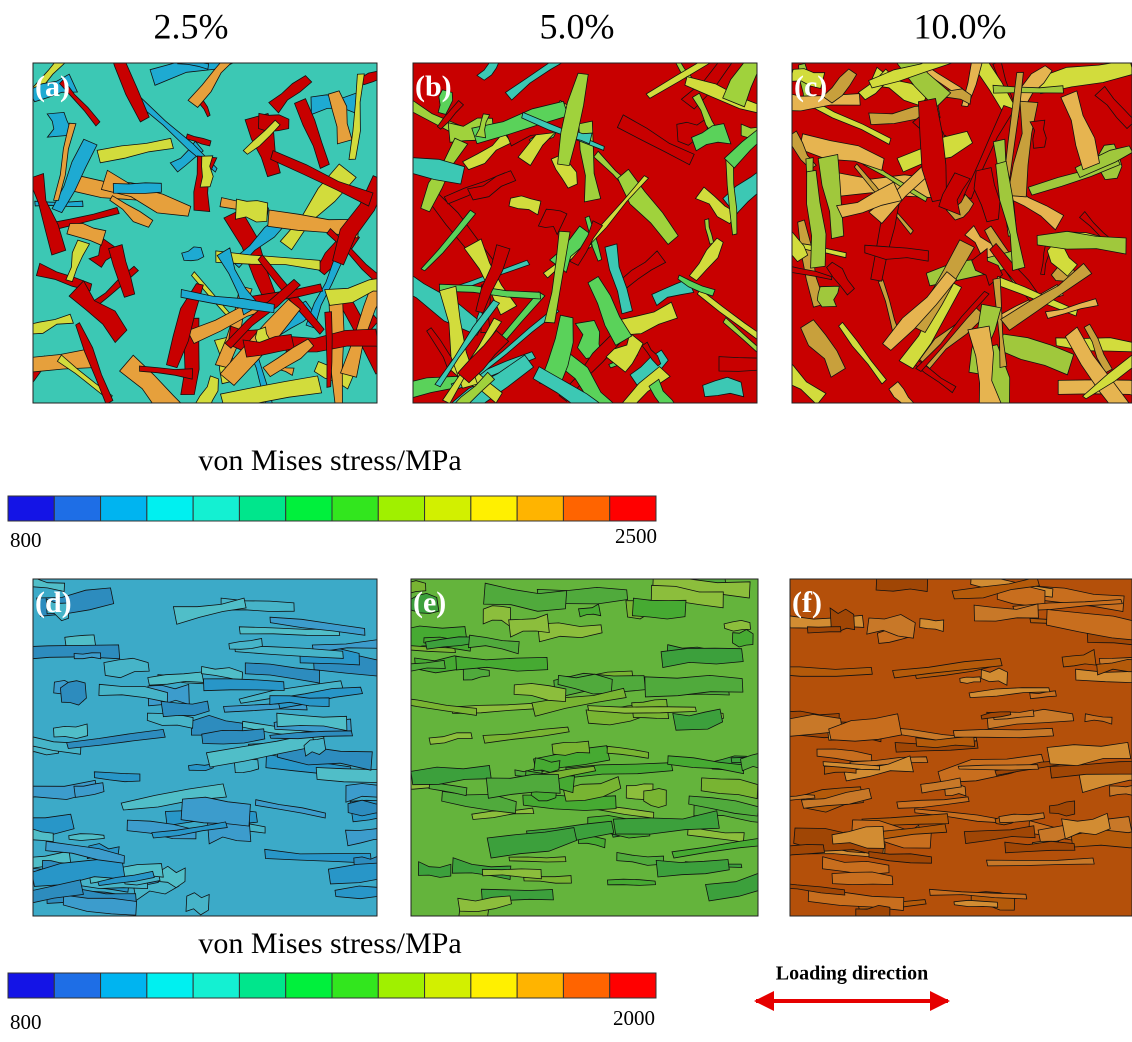  Describe the element at coordinates (852, 974) in the screenshot. I see `loading-direction-label: Loading direction` at that location.